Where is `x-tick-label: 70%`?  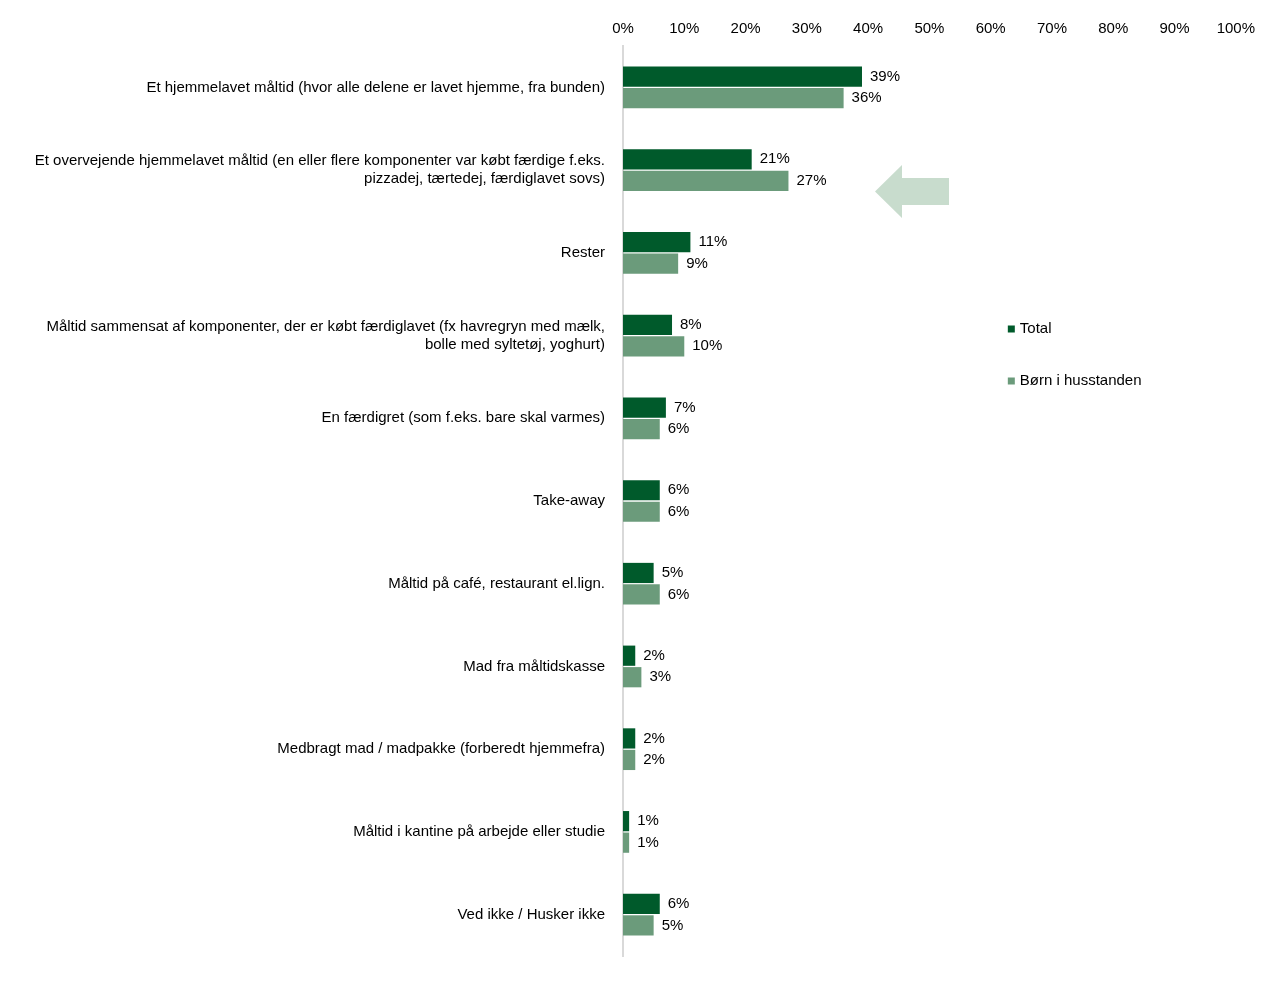 x-tick-label: 70% is located at coordinates (1051, 28).